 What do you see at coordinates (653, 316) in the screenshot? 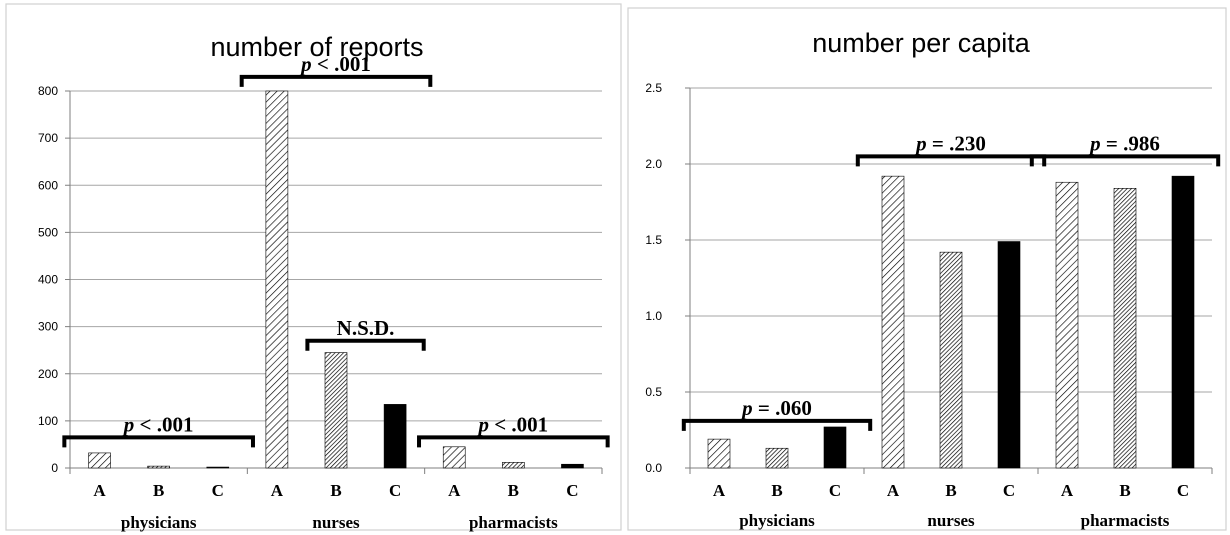
I see `y-tick-label: 1.0` at bounding box center [653, 316].